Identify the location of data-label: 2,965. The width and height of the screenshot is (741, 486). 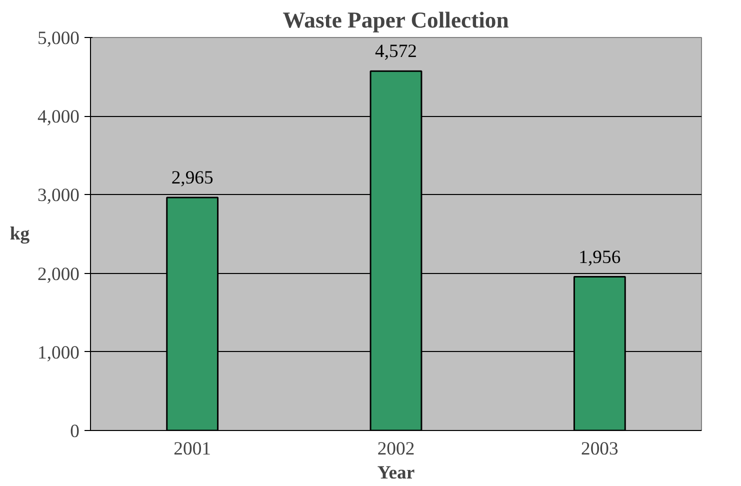
(192, 177).